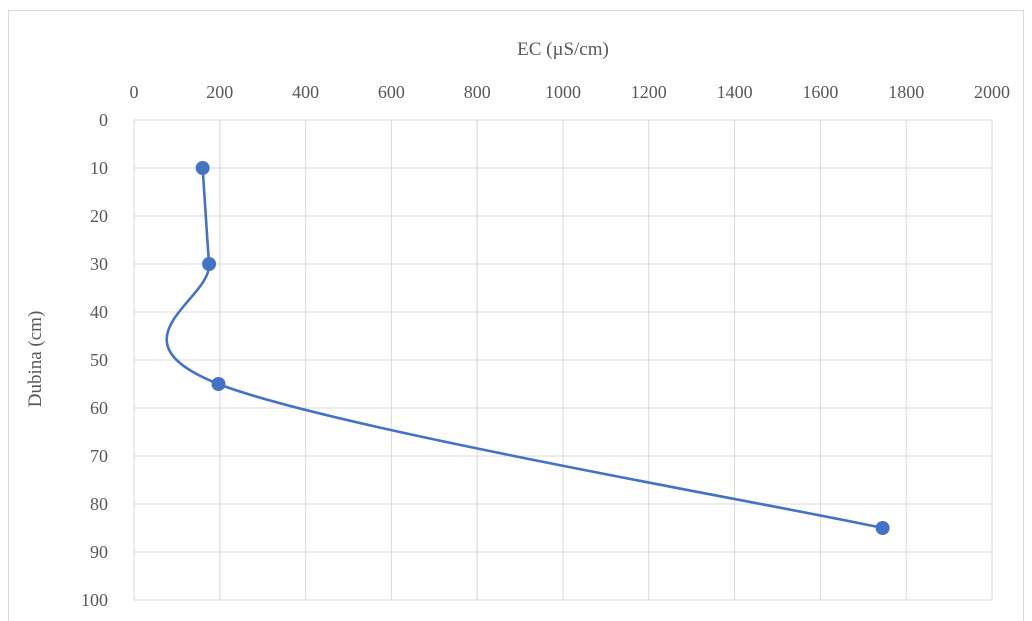 Image resolution: width=1032 pixels, height=621 pixels. Describe the element at coordinates (820, 92) in the screenshot. I see `x-tick-label: 1600` at that location.